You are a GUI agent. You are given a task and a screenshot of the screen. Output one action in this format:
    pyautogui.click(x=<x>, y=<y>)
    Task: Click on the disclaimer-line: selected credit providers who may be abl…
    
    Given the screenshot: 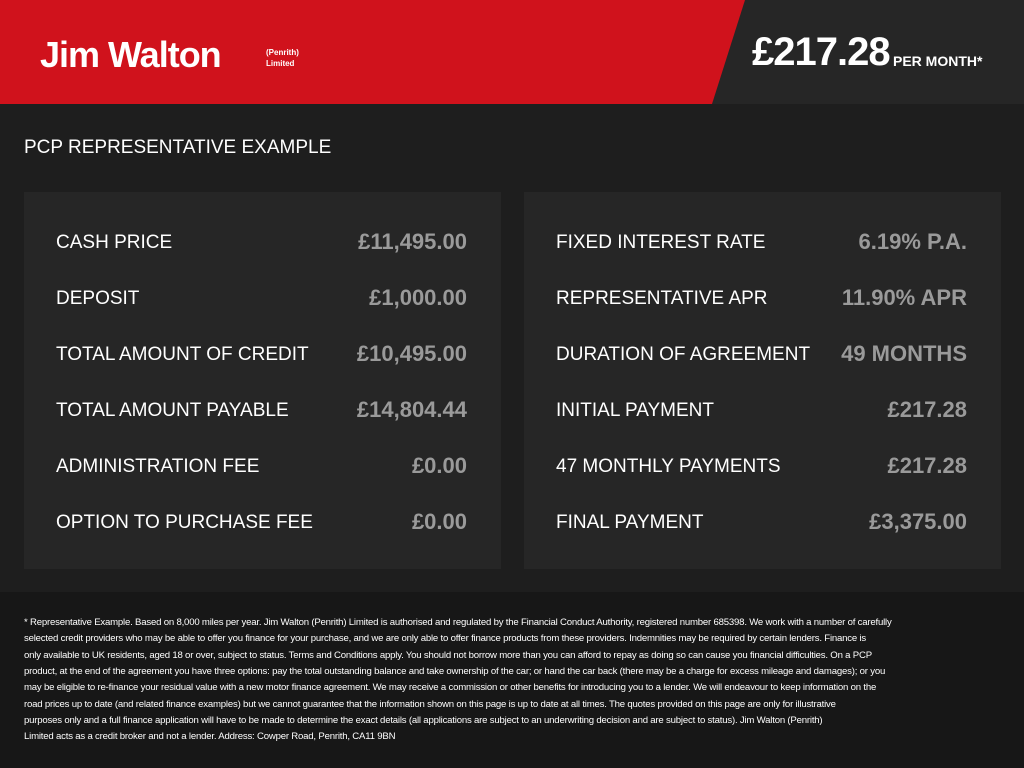 What is the action you would take?
    pyautogui.click(x=445, y=639)
    